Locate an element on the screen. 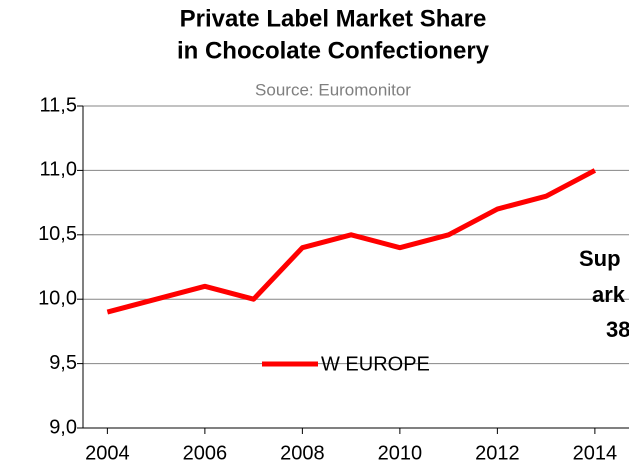 The width and height of the screenshot is (629, 475). y-tick-label: 9,0 is located at coordinates (63, 427).